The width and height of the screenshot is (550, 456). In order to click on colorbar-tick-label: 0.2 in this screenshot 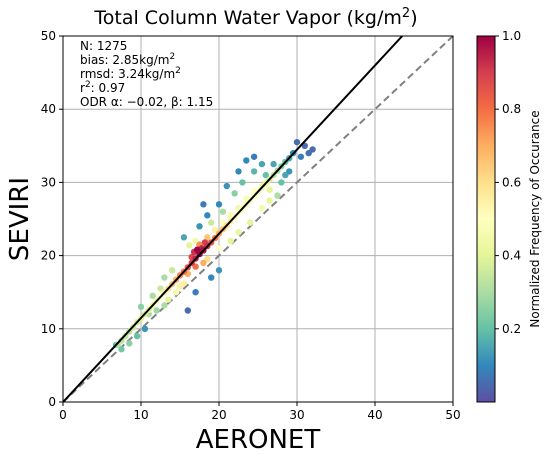, I will do `click(511, 329)`.